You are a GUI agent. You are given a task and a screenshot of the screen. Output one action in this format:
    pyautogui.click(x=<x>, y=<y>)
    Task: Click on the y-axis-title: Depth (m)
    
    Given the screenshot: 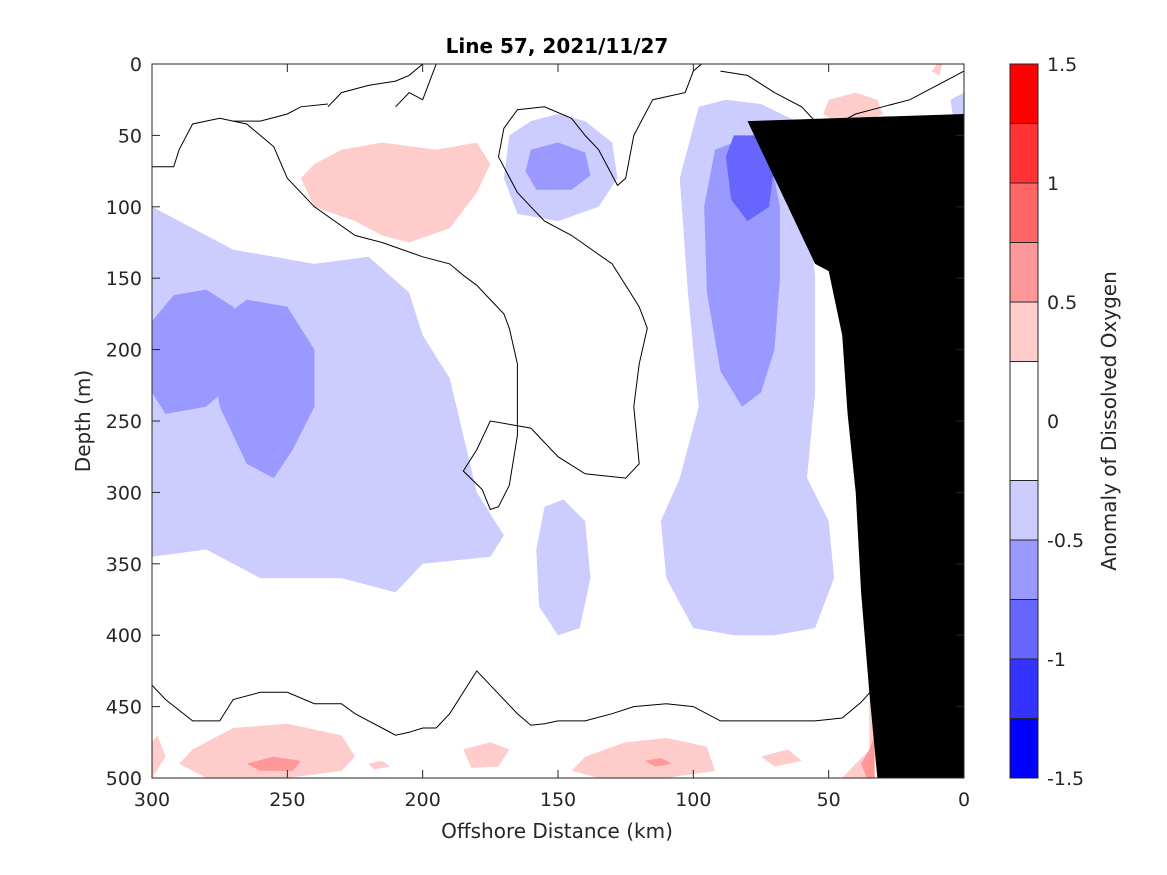 What is the action you would take?
    pyautogui.click(x=83, y=421)
    